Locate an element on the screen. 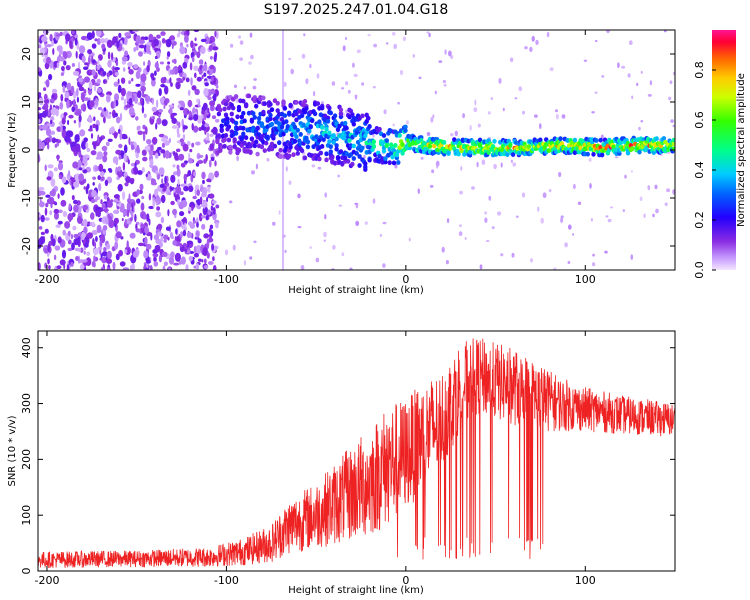 This screenshot has height=600, width=750. spectrogram-x-axis-label: Height of straight line (km) is located at coordinates (356, 290).